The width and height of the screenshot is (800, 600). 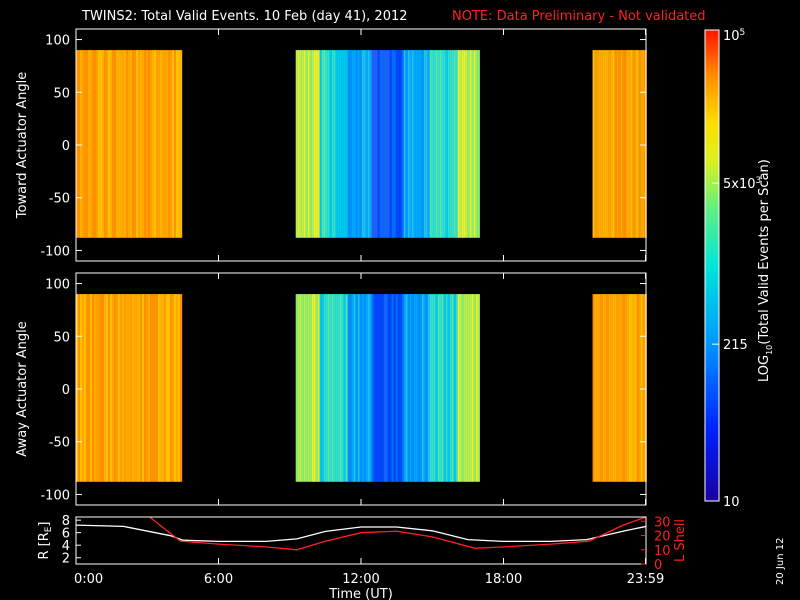 What do you see at coordinates (66, 546) in the screenshot?
I see `y-tick-label: 4` at bounding box center [66, 546].